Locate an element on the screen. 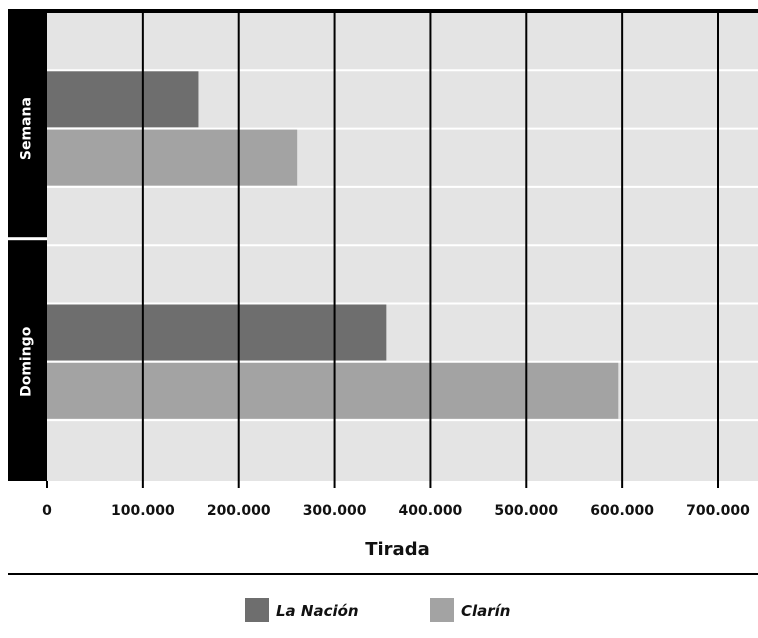  bar-clarin-semana is located at coordinates (172, 157).